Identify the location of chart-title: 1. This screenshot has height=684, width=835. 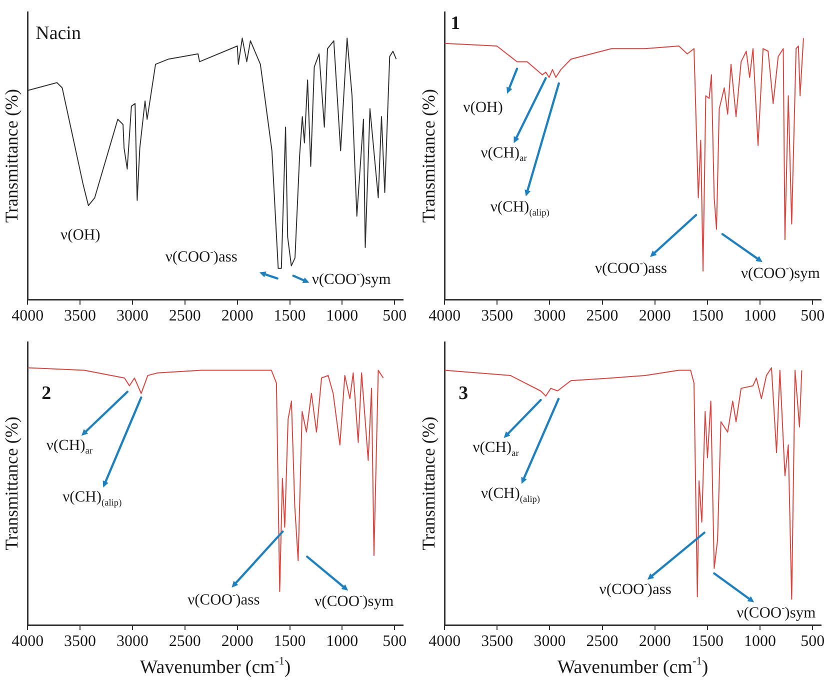
(455, 23).